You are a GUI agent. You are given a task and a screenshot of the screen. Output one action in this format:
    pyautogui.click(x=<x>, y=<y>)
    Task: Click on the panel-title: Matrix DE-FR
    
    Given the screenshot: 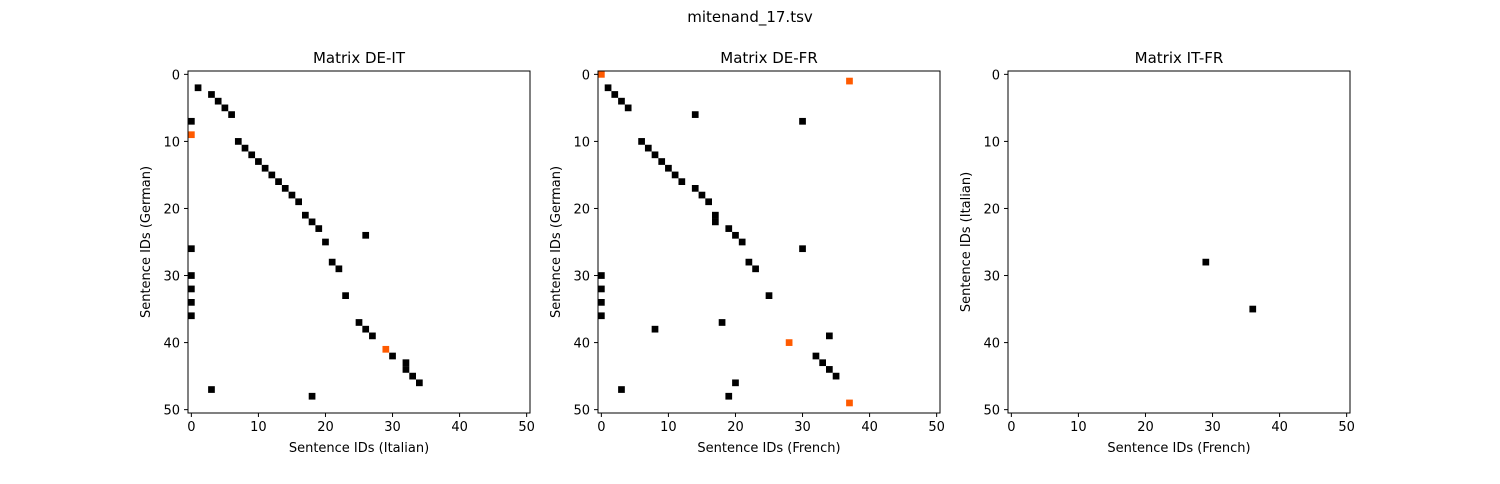 What is the action you would take?
    pyautogui.click(x=769, y=58)
    